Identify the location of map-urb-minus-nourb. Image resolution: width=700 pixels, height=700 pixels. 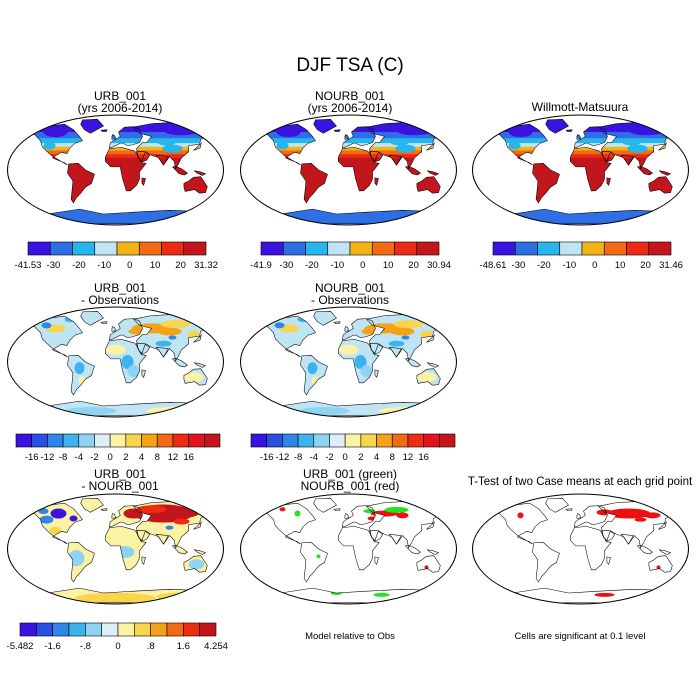
(115, 549).